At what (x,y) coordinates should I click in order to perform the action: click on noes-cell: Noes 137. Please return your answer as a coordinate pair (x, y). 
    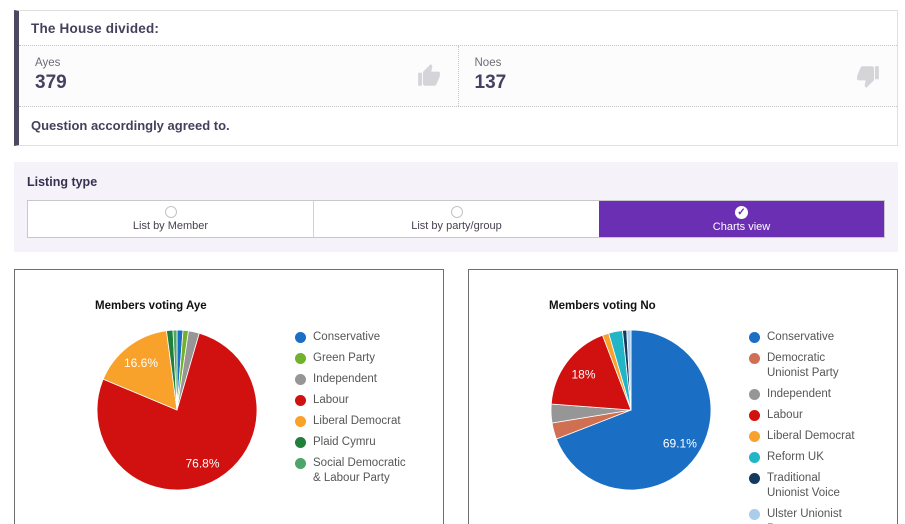
    Looking at the image, I should click on (678, 76).